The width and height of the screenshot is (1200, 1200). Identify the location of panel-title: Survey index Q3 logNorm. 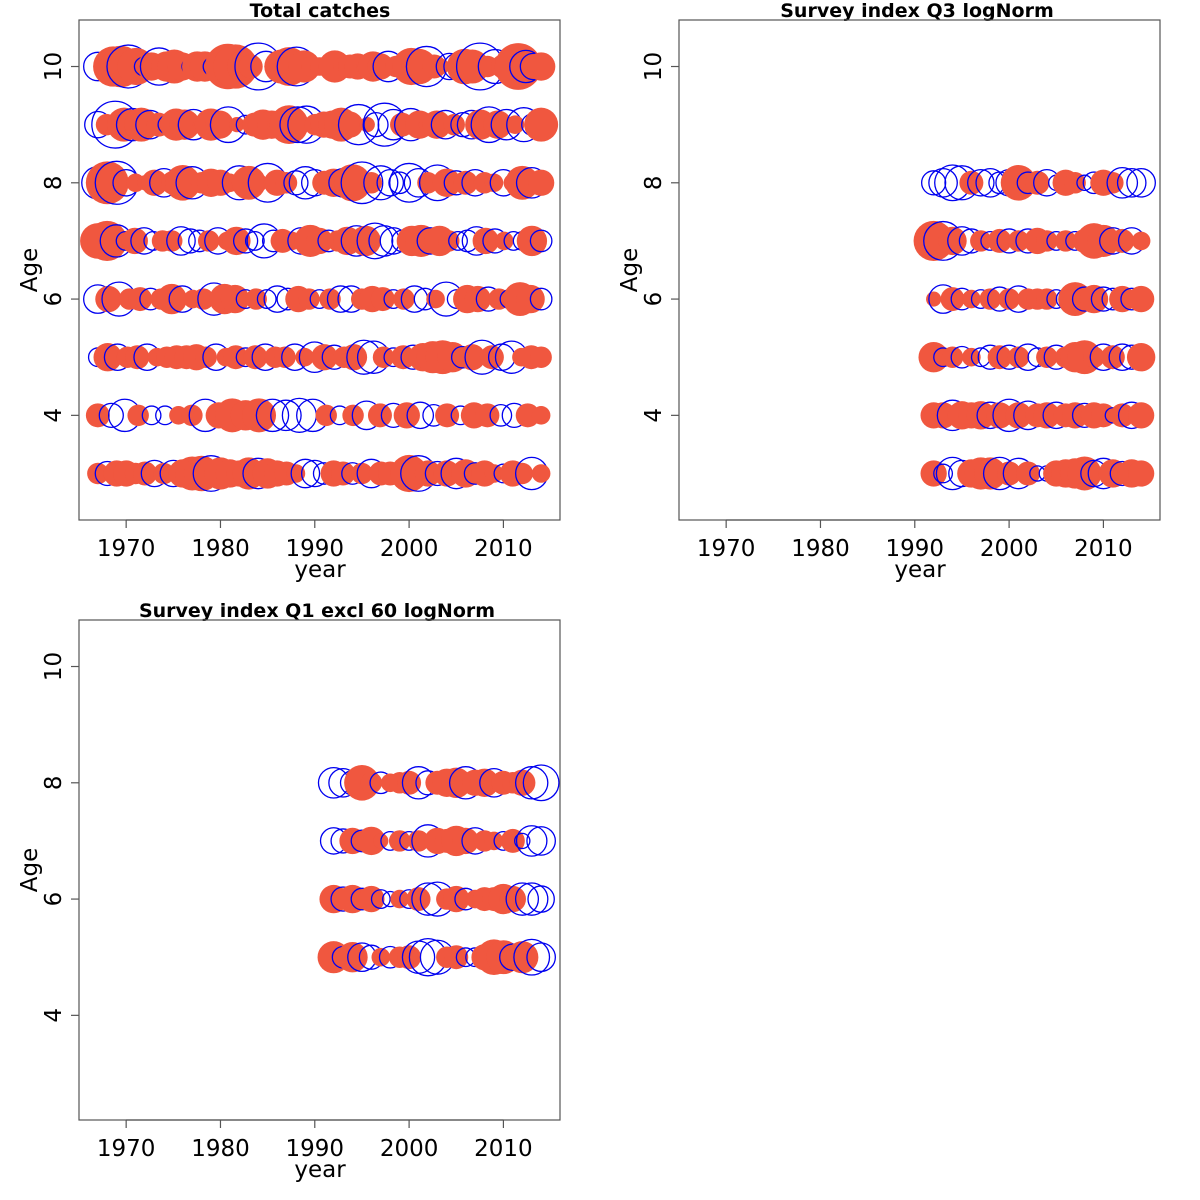
(917, 11).